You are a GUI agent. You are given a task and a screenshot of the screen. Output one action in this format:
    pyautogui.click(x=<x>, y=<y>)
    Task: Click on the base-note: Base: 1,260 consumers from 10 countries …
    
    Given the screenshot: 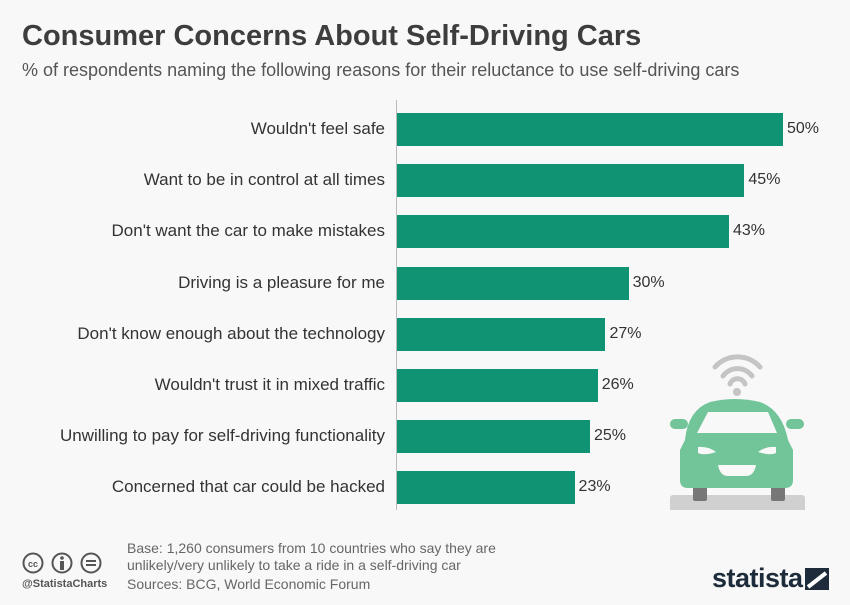 What is the action you would take?
    pyautogui.click(x=311, y=557)
    